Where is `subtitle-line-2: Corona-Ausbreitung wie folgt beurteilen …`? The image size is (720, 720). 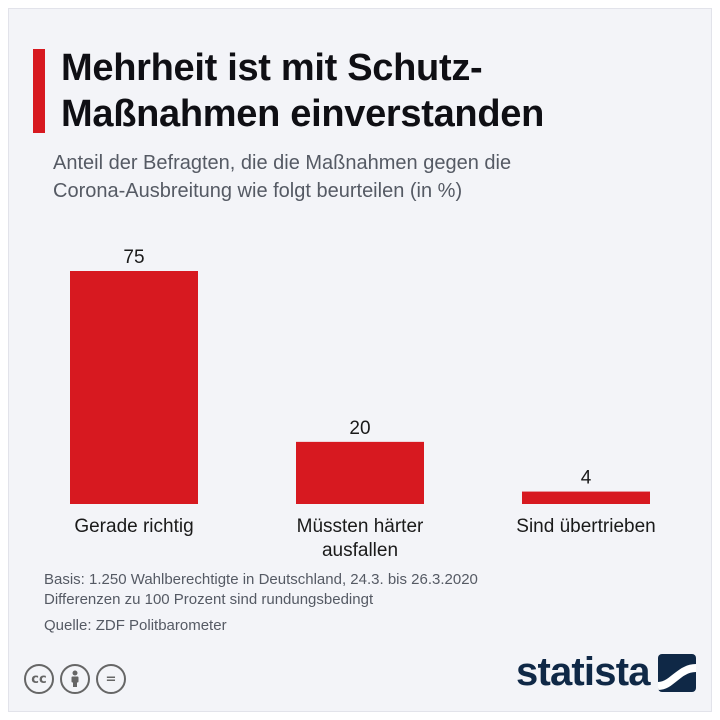 subtitle-line-2: Corona-Ausbreitung wie folgt beurteilen … is located at coordinates (258, 191).